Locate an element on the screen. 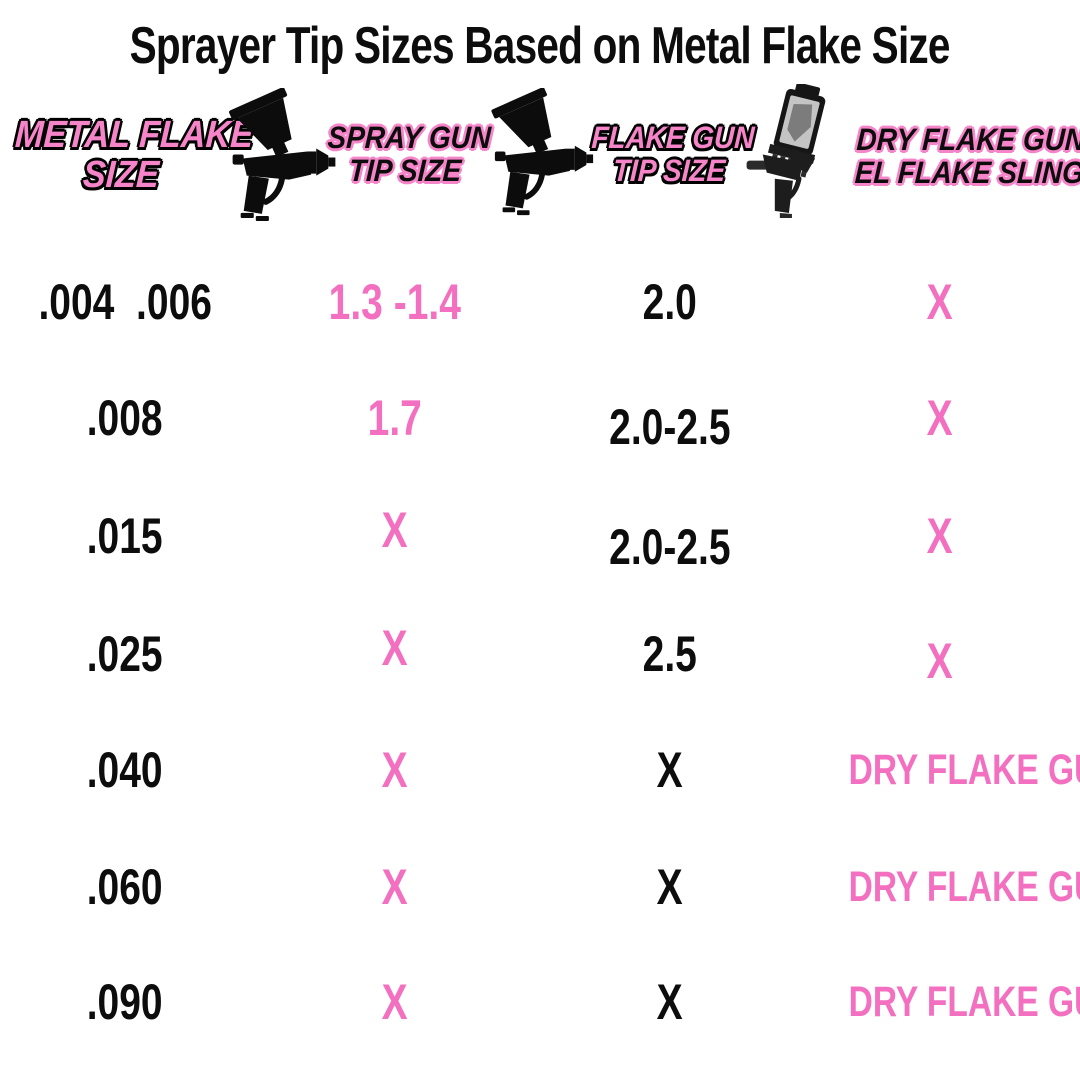 Image resolution: width=1080 pixels, height=1080 pixels. cell-flake-gun-tip-size: 2.0 is located at coordinates (670, 302).